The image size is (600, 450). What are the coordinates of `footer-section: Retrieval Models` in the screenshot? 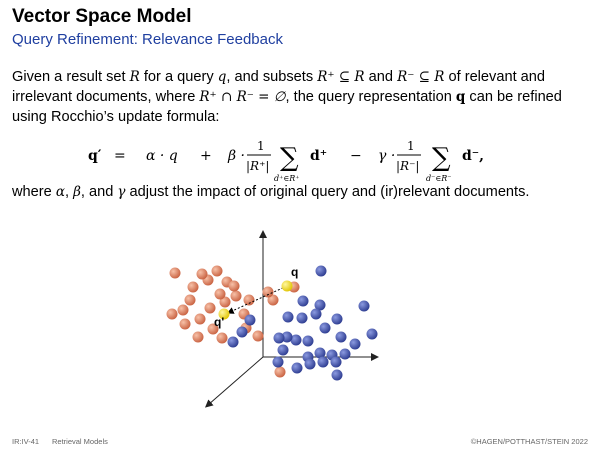 It's located at (80, 441).